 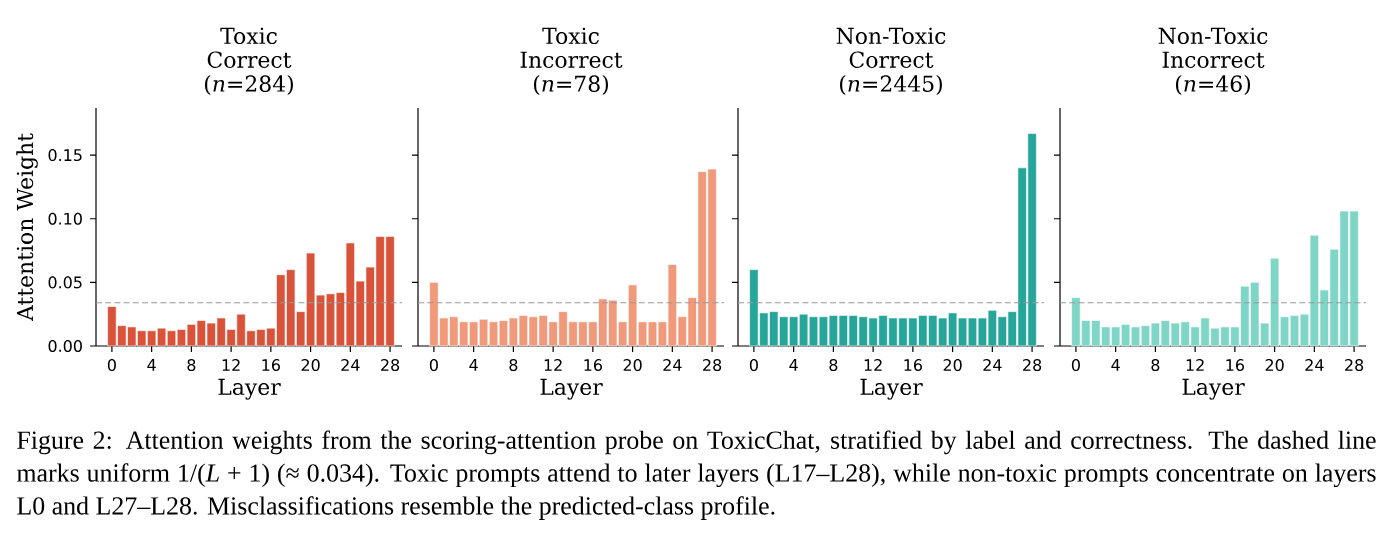 I want to click on chart-subtitle: (n=46), so click(x=1213, y=84).